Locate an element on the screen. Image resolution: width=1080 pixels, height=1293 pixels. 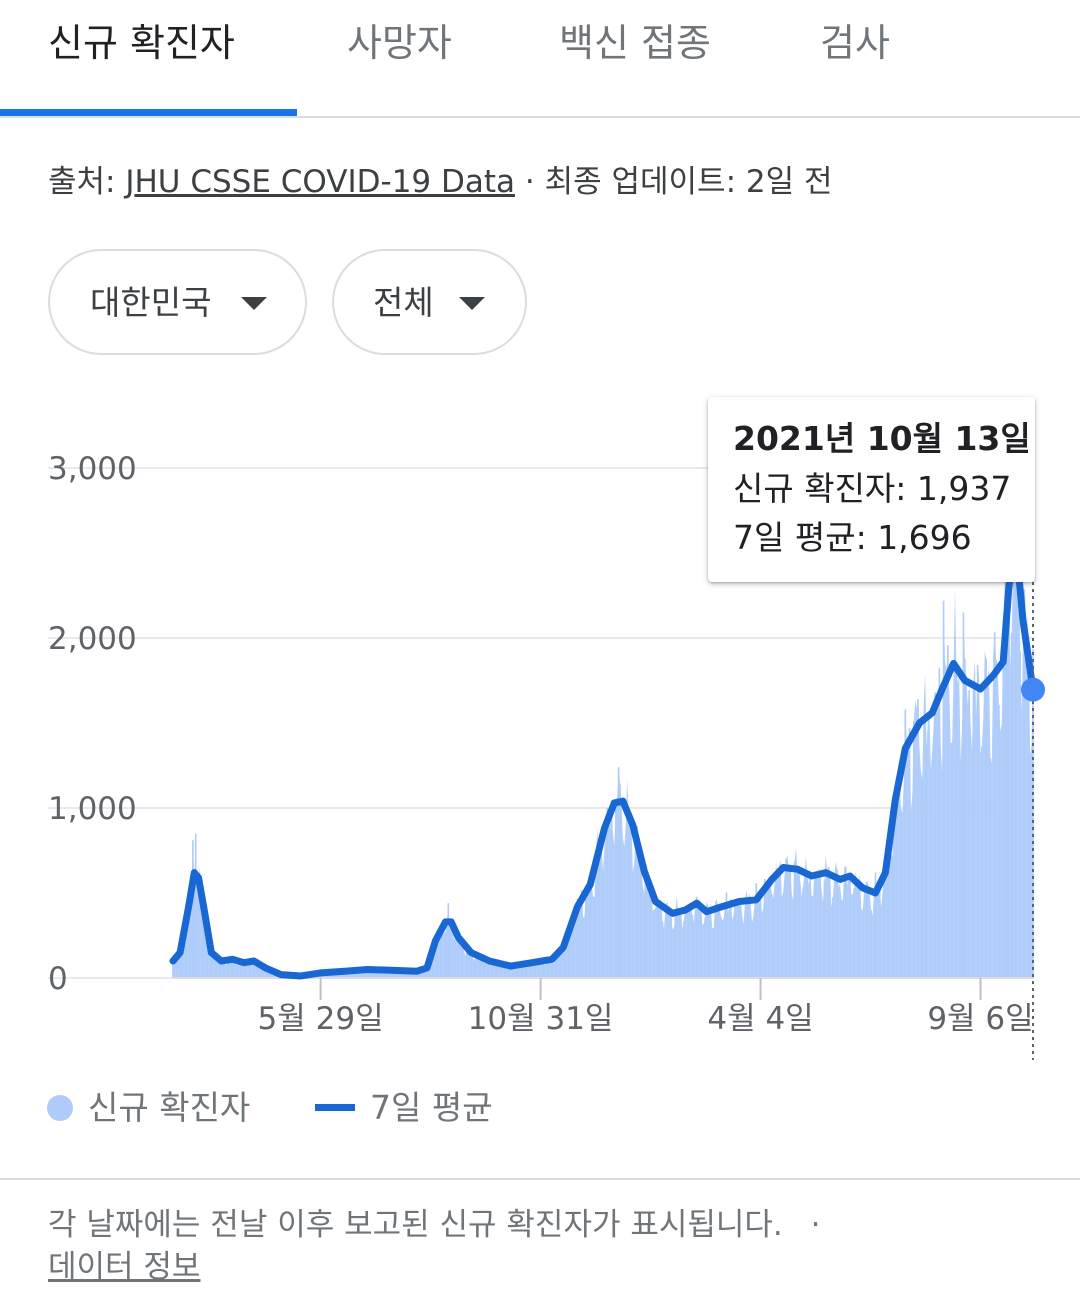
scope-dropdown: 전체 is located at coordinates (429, 302).